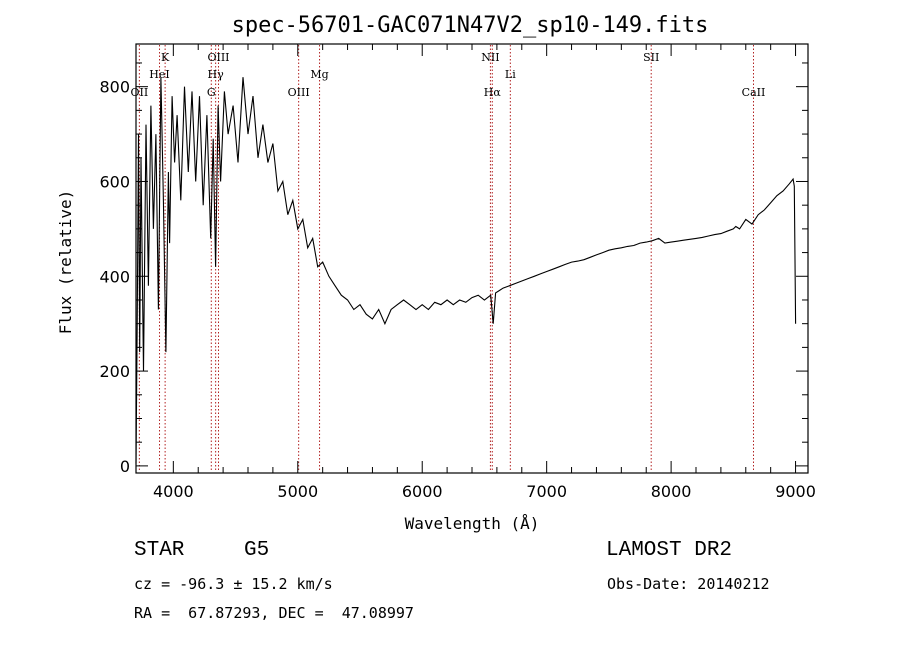 This screenshot has height=649, width=900. What do you see at coordinates (490, 57) in the screenshot?
I see `spectral-line-label: NII` at bounding box center [490, 57].